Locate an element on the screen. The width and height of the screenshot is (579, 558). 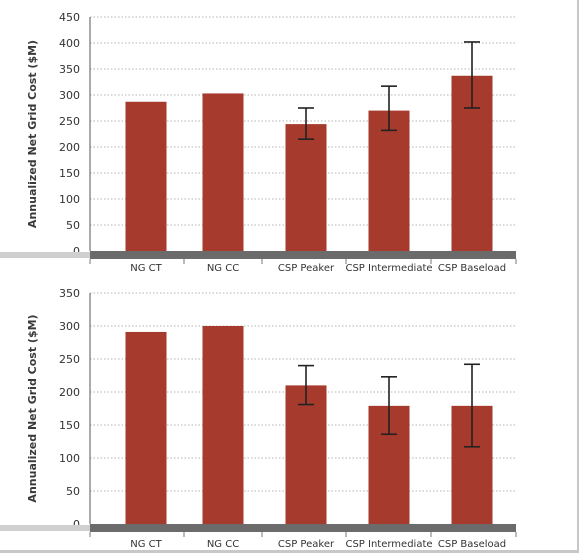
frame-edge-bottom is located at coordinates (289, 551).